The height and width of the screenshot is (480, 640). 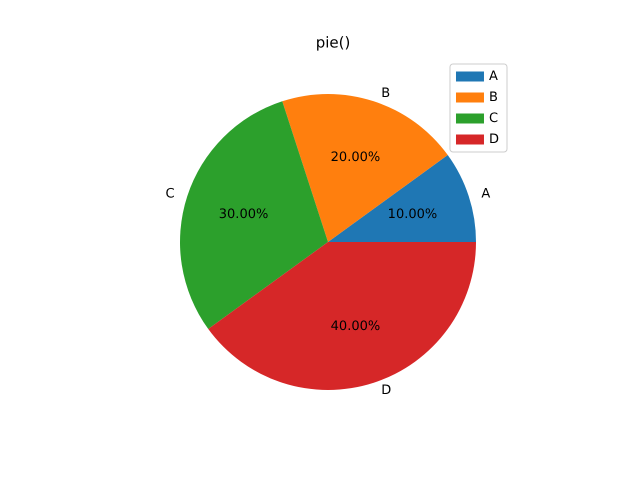 What do you see at coordinates (493, 97) in the screenshot?
I see `legend-label: B` at bounding box center [493, 97].